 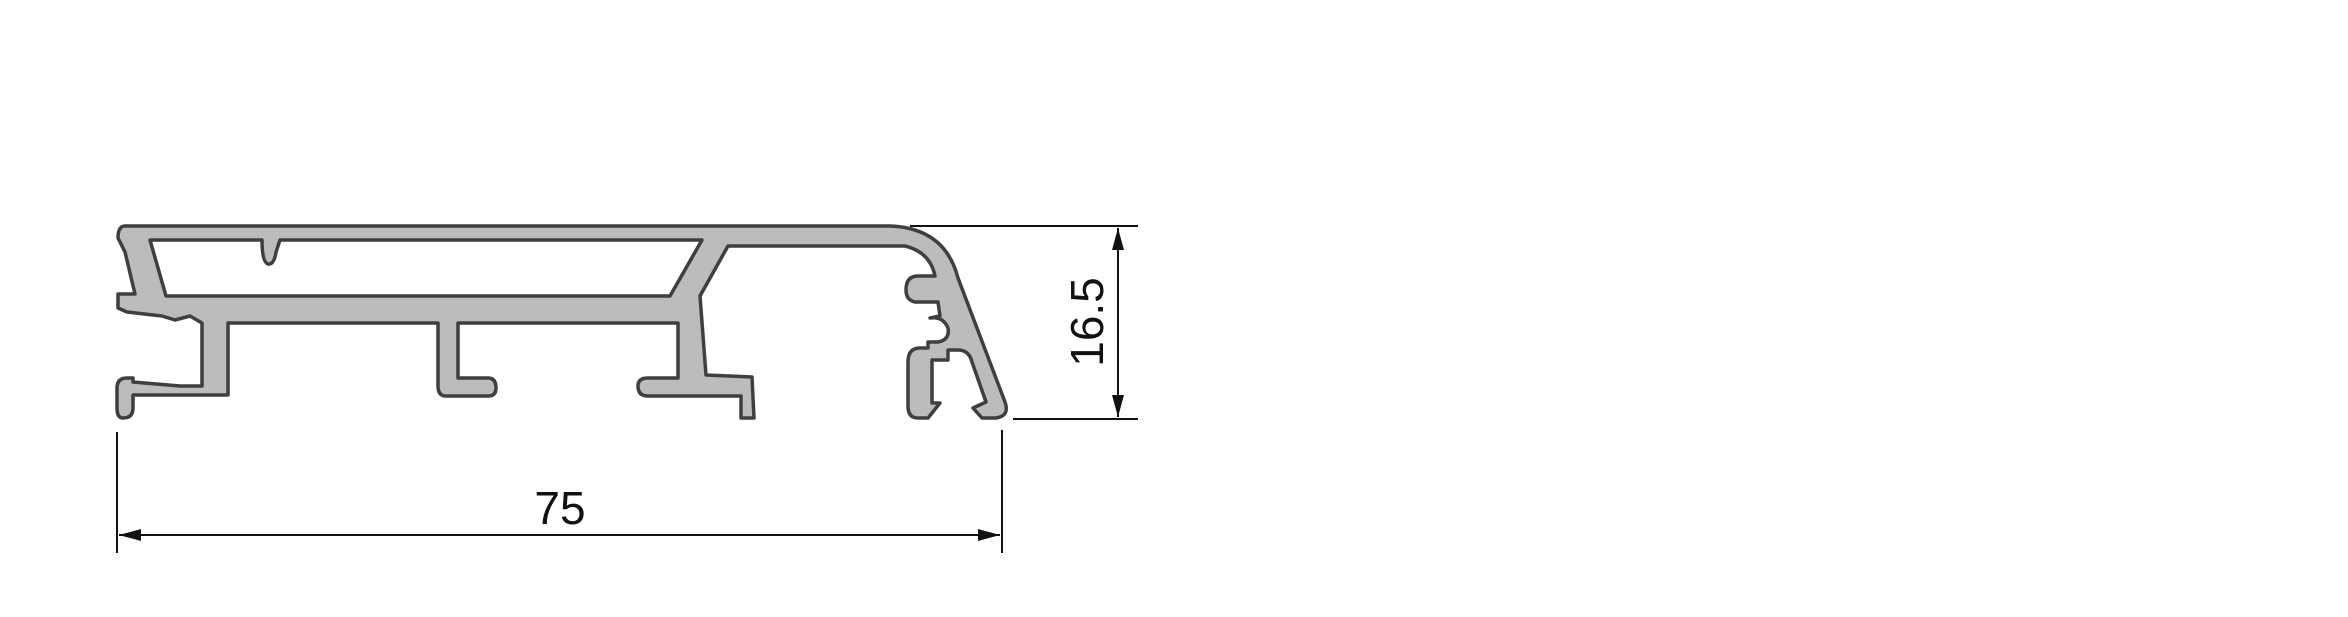 I want to click on width-arrow-left, so click(x=130, y=535).